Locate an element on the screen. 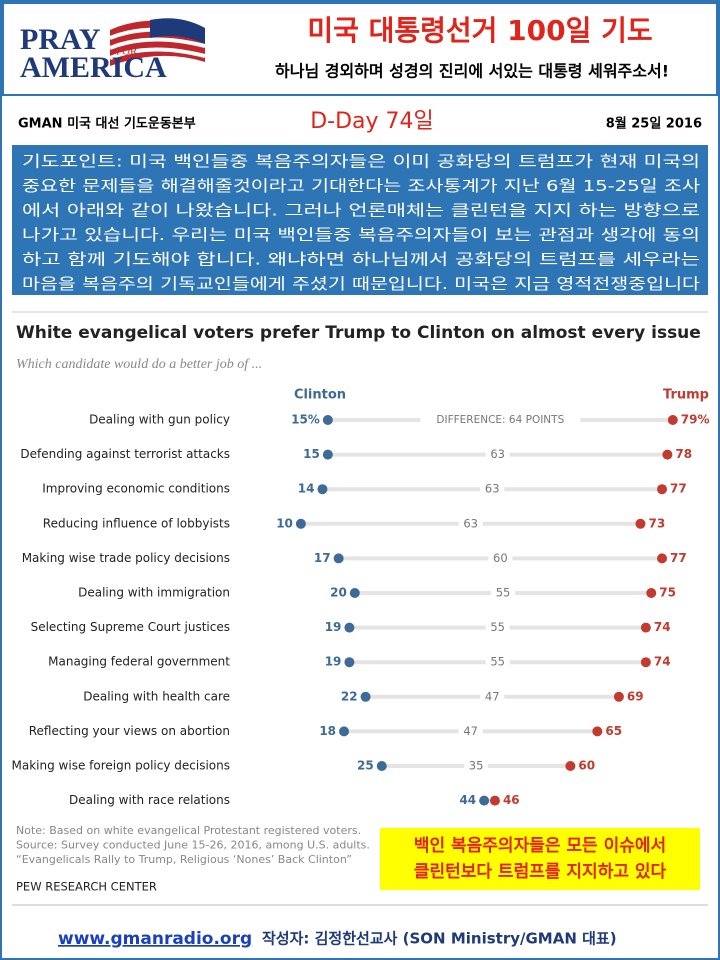  logo: PRAY FOR AMERICA is located at coordinates (113, 51).